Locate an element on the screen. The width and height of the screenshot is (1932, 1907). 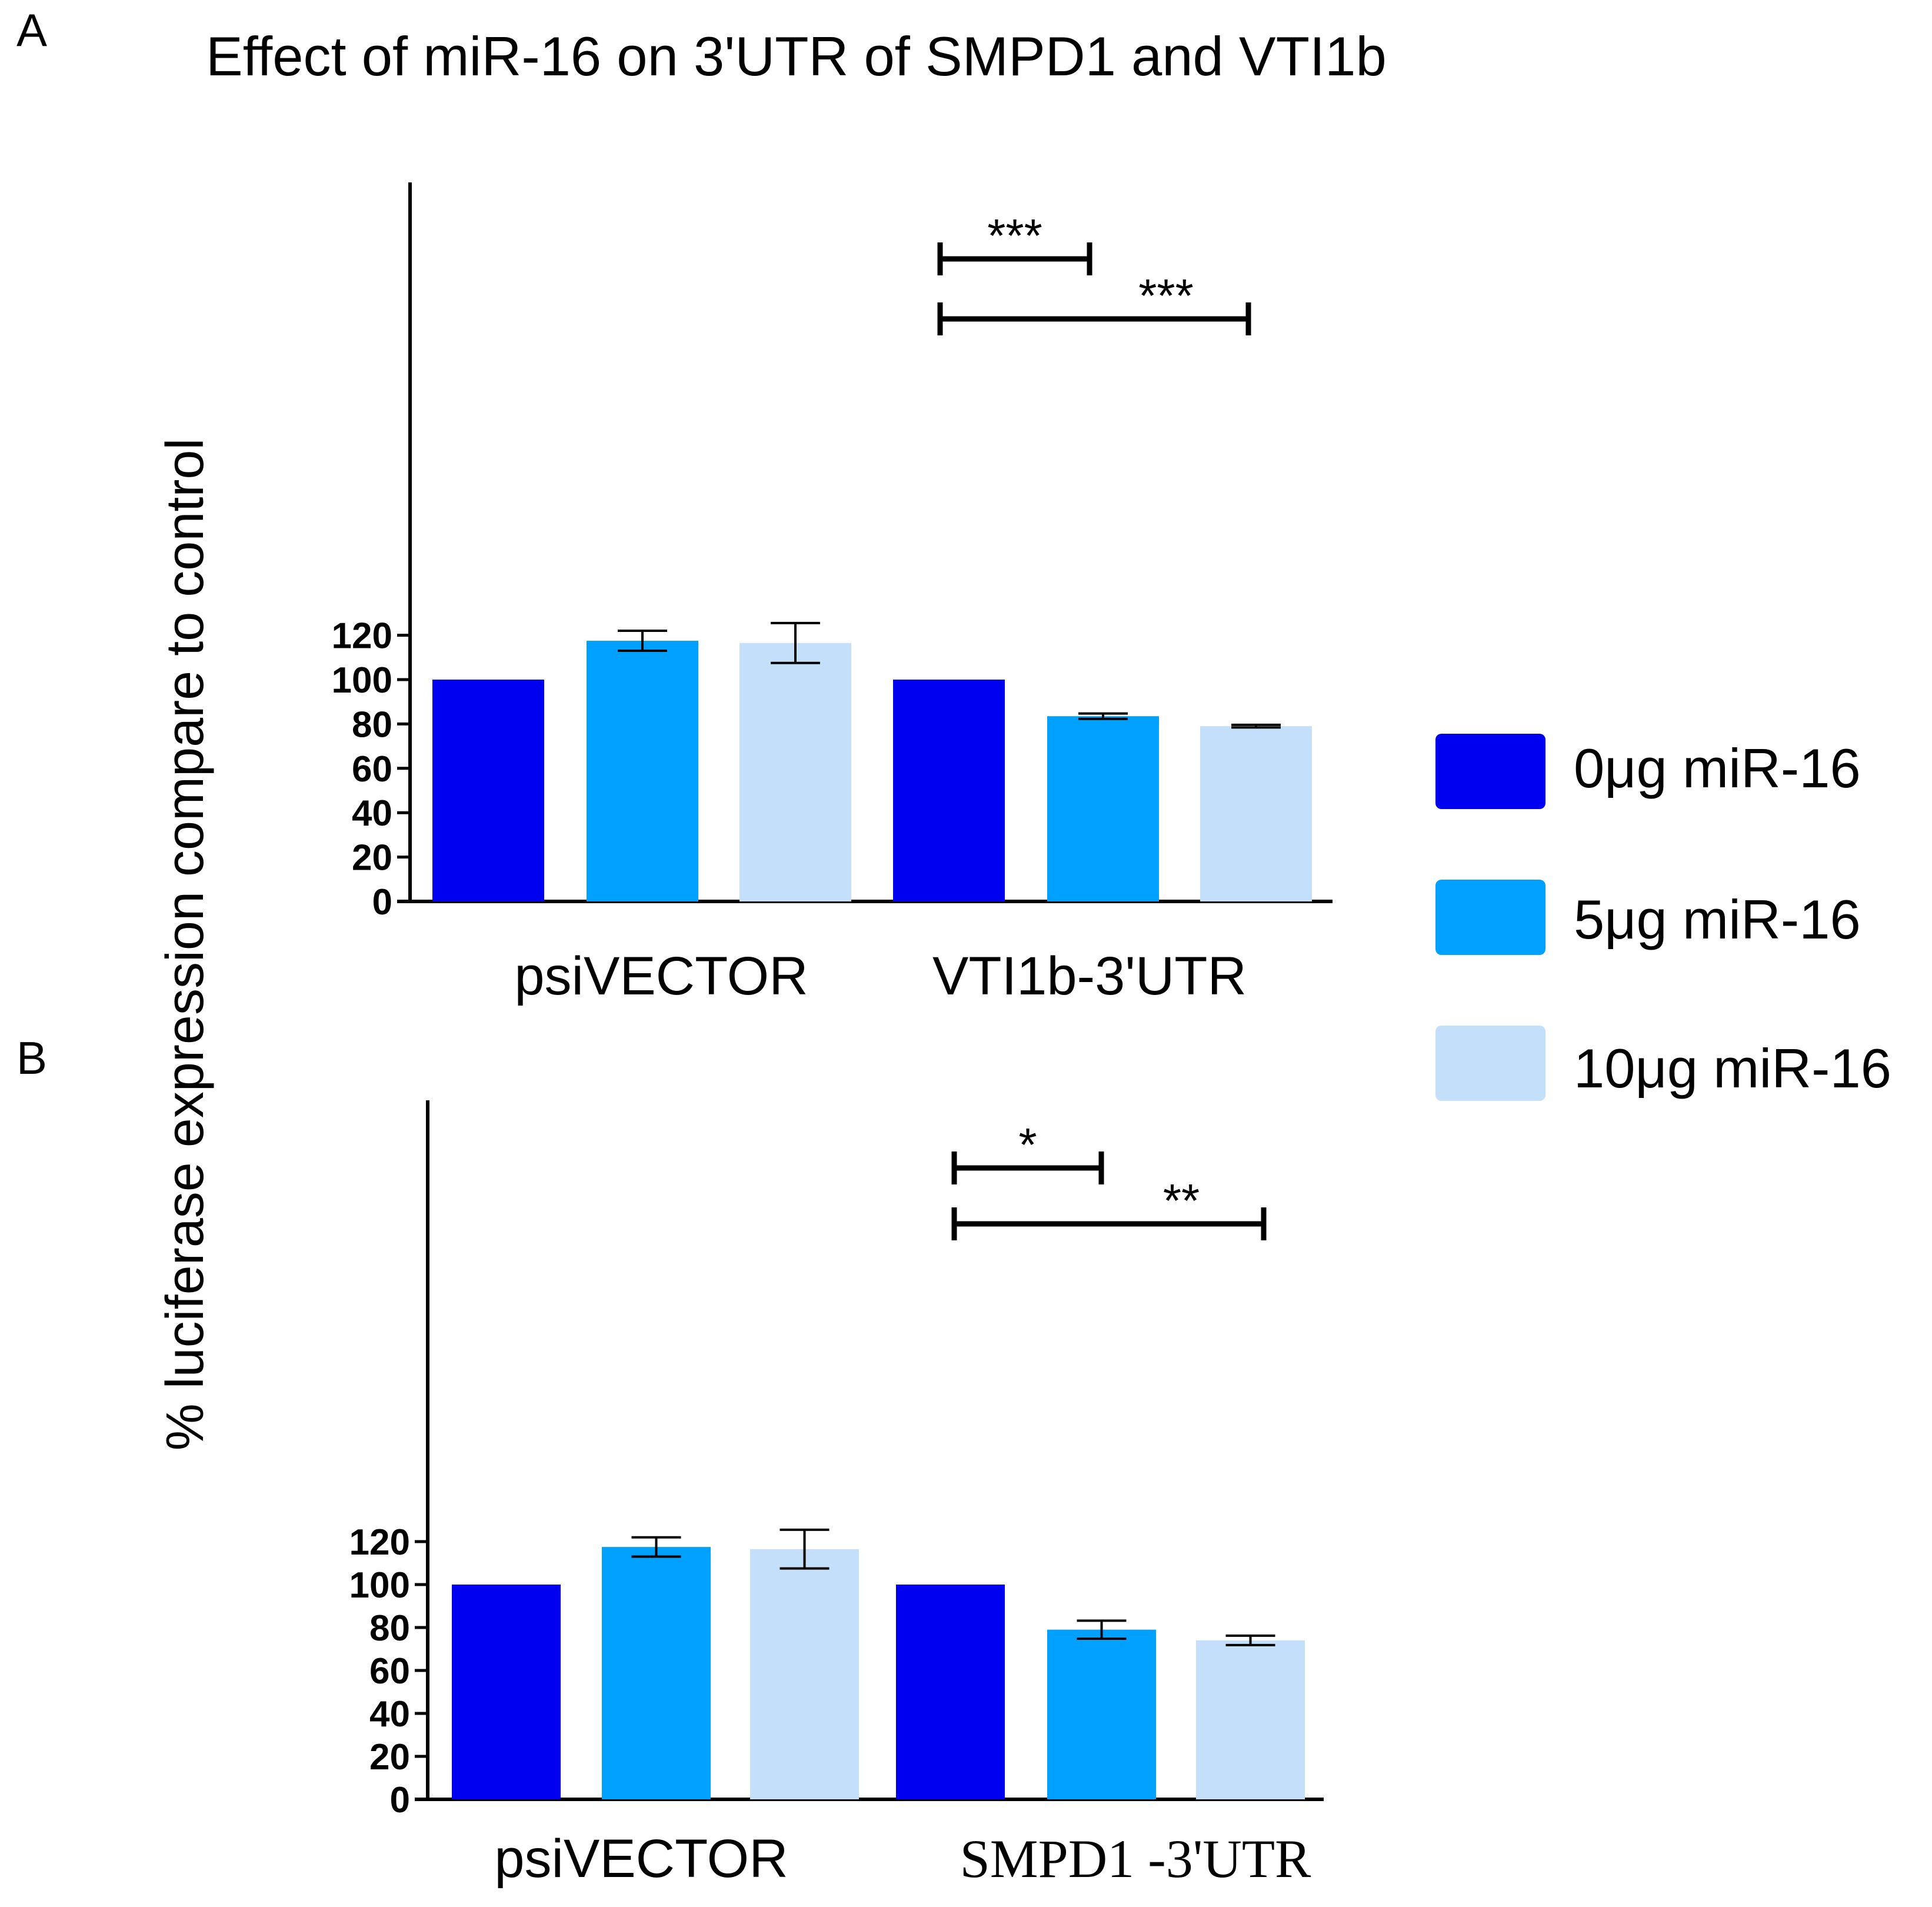
legend-label-0ug: 0μg miR-16 is located at coordinates (1717, 768).